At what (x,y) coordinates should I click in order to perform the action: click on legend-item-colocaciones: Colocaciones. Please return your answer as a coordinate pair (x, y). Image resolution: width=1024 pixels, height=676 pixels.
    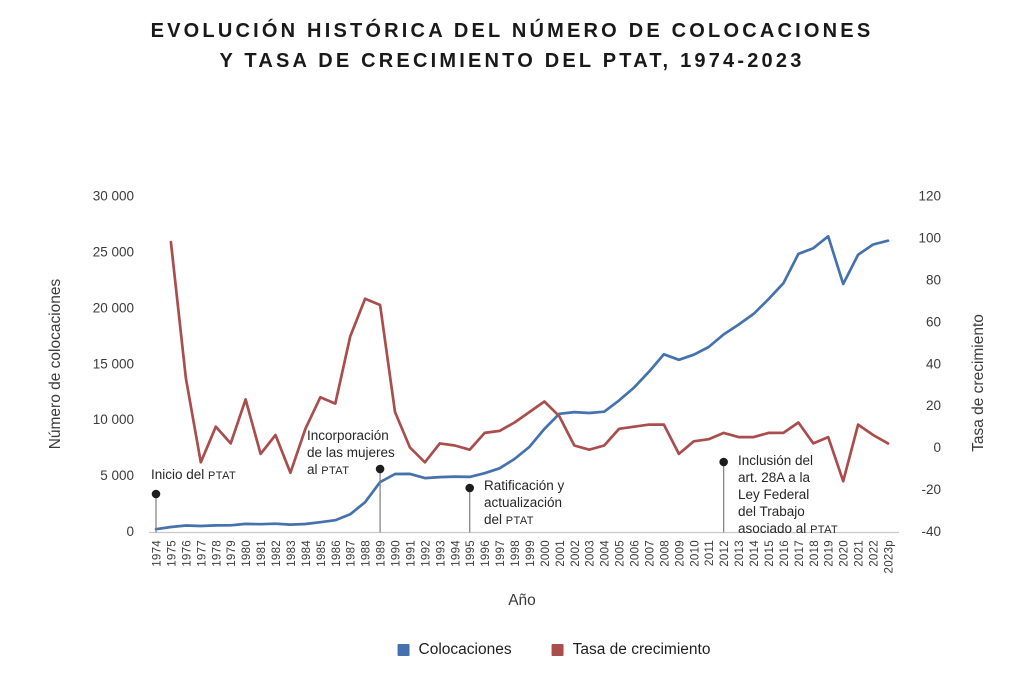
    Looking at the image, I should click on (454, 650).